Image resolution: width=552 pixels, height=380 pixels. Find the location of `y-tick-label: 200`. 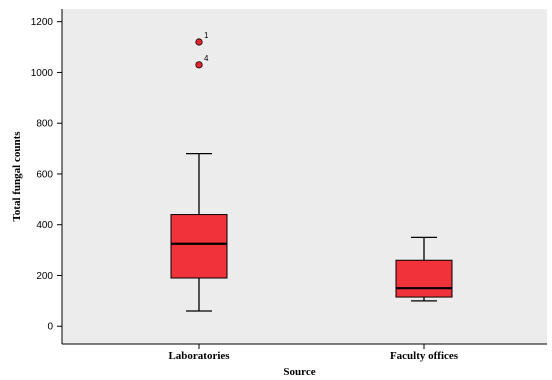

y-tick-label: 200 is located at coordinates (44, 276).